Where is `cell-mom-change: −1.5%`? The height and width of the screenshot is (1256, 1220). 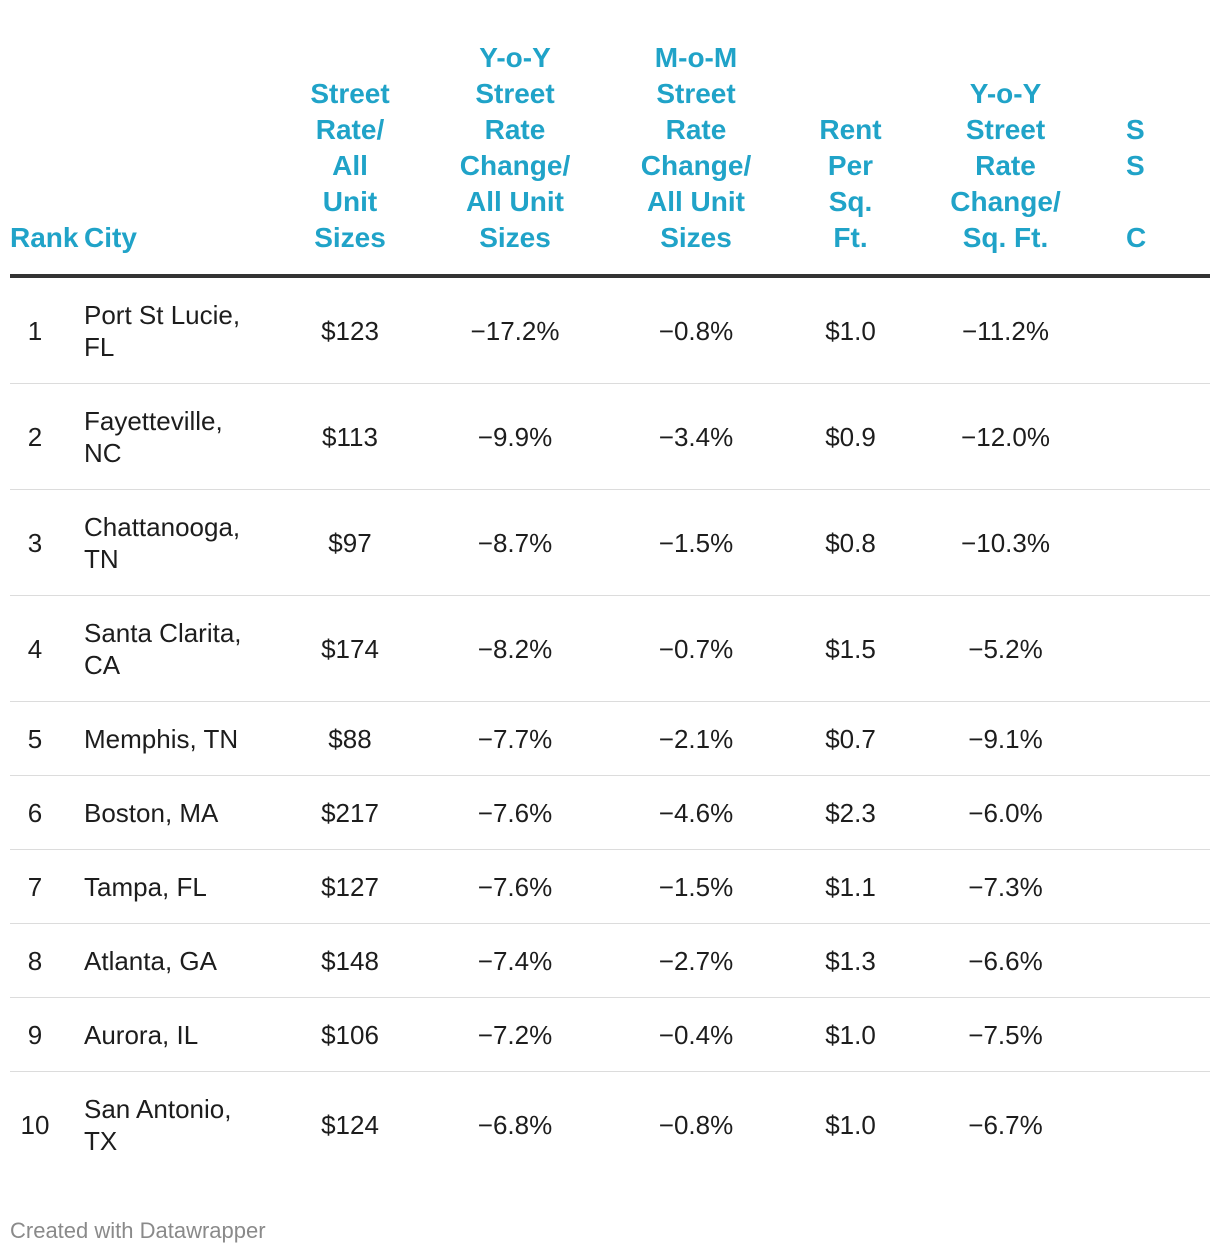
cell-mom-change: −1.5% is located at coordinates (696, 886).